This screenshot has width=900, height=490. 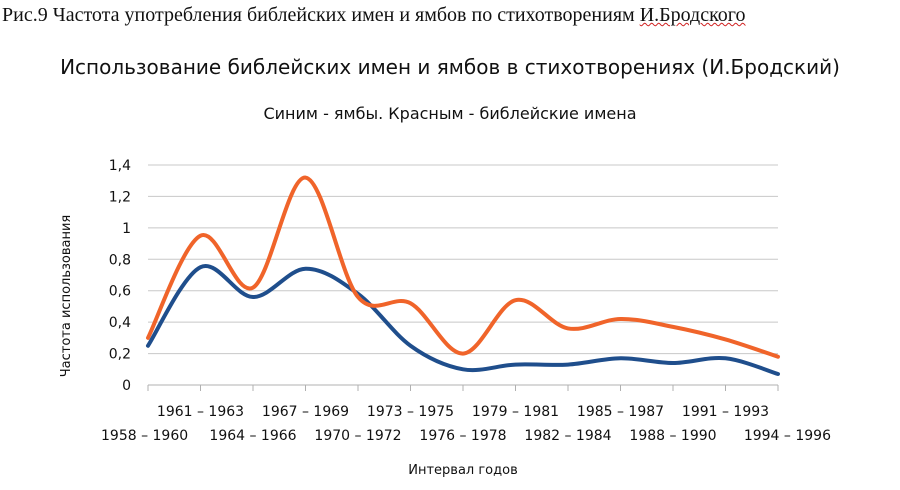 I want to click on x-tick-label: 1991 – 1993, so click(x=725, y=412).